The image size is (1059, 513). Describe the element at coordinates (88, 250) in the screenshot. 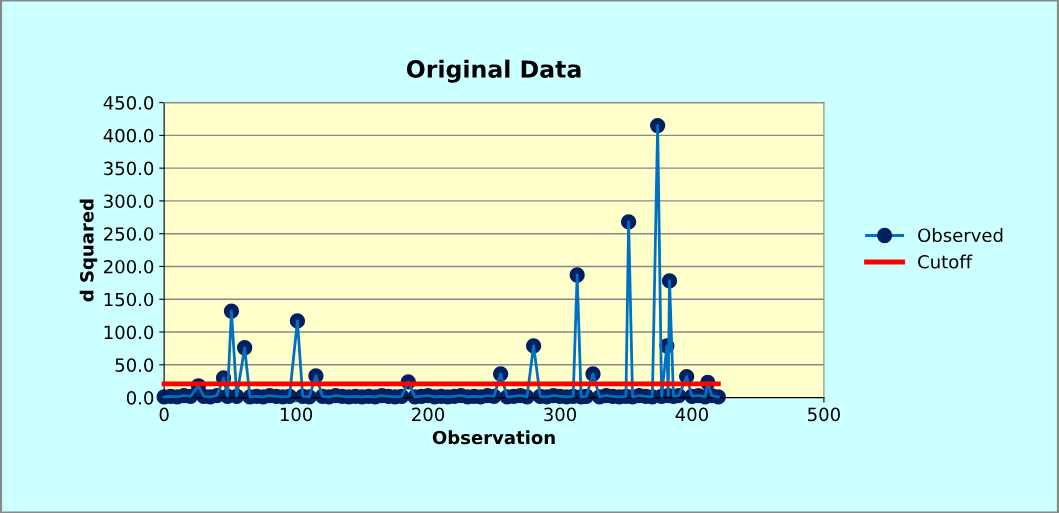

I see `y-axis-title: d Squared` at that location.